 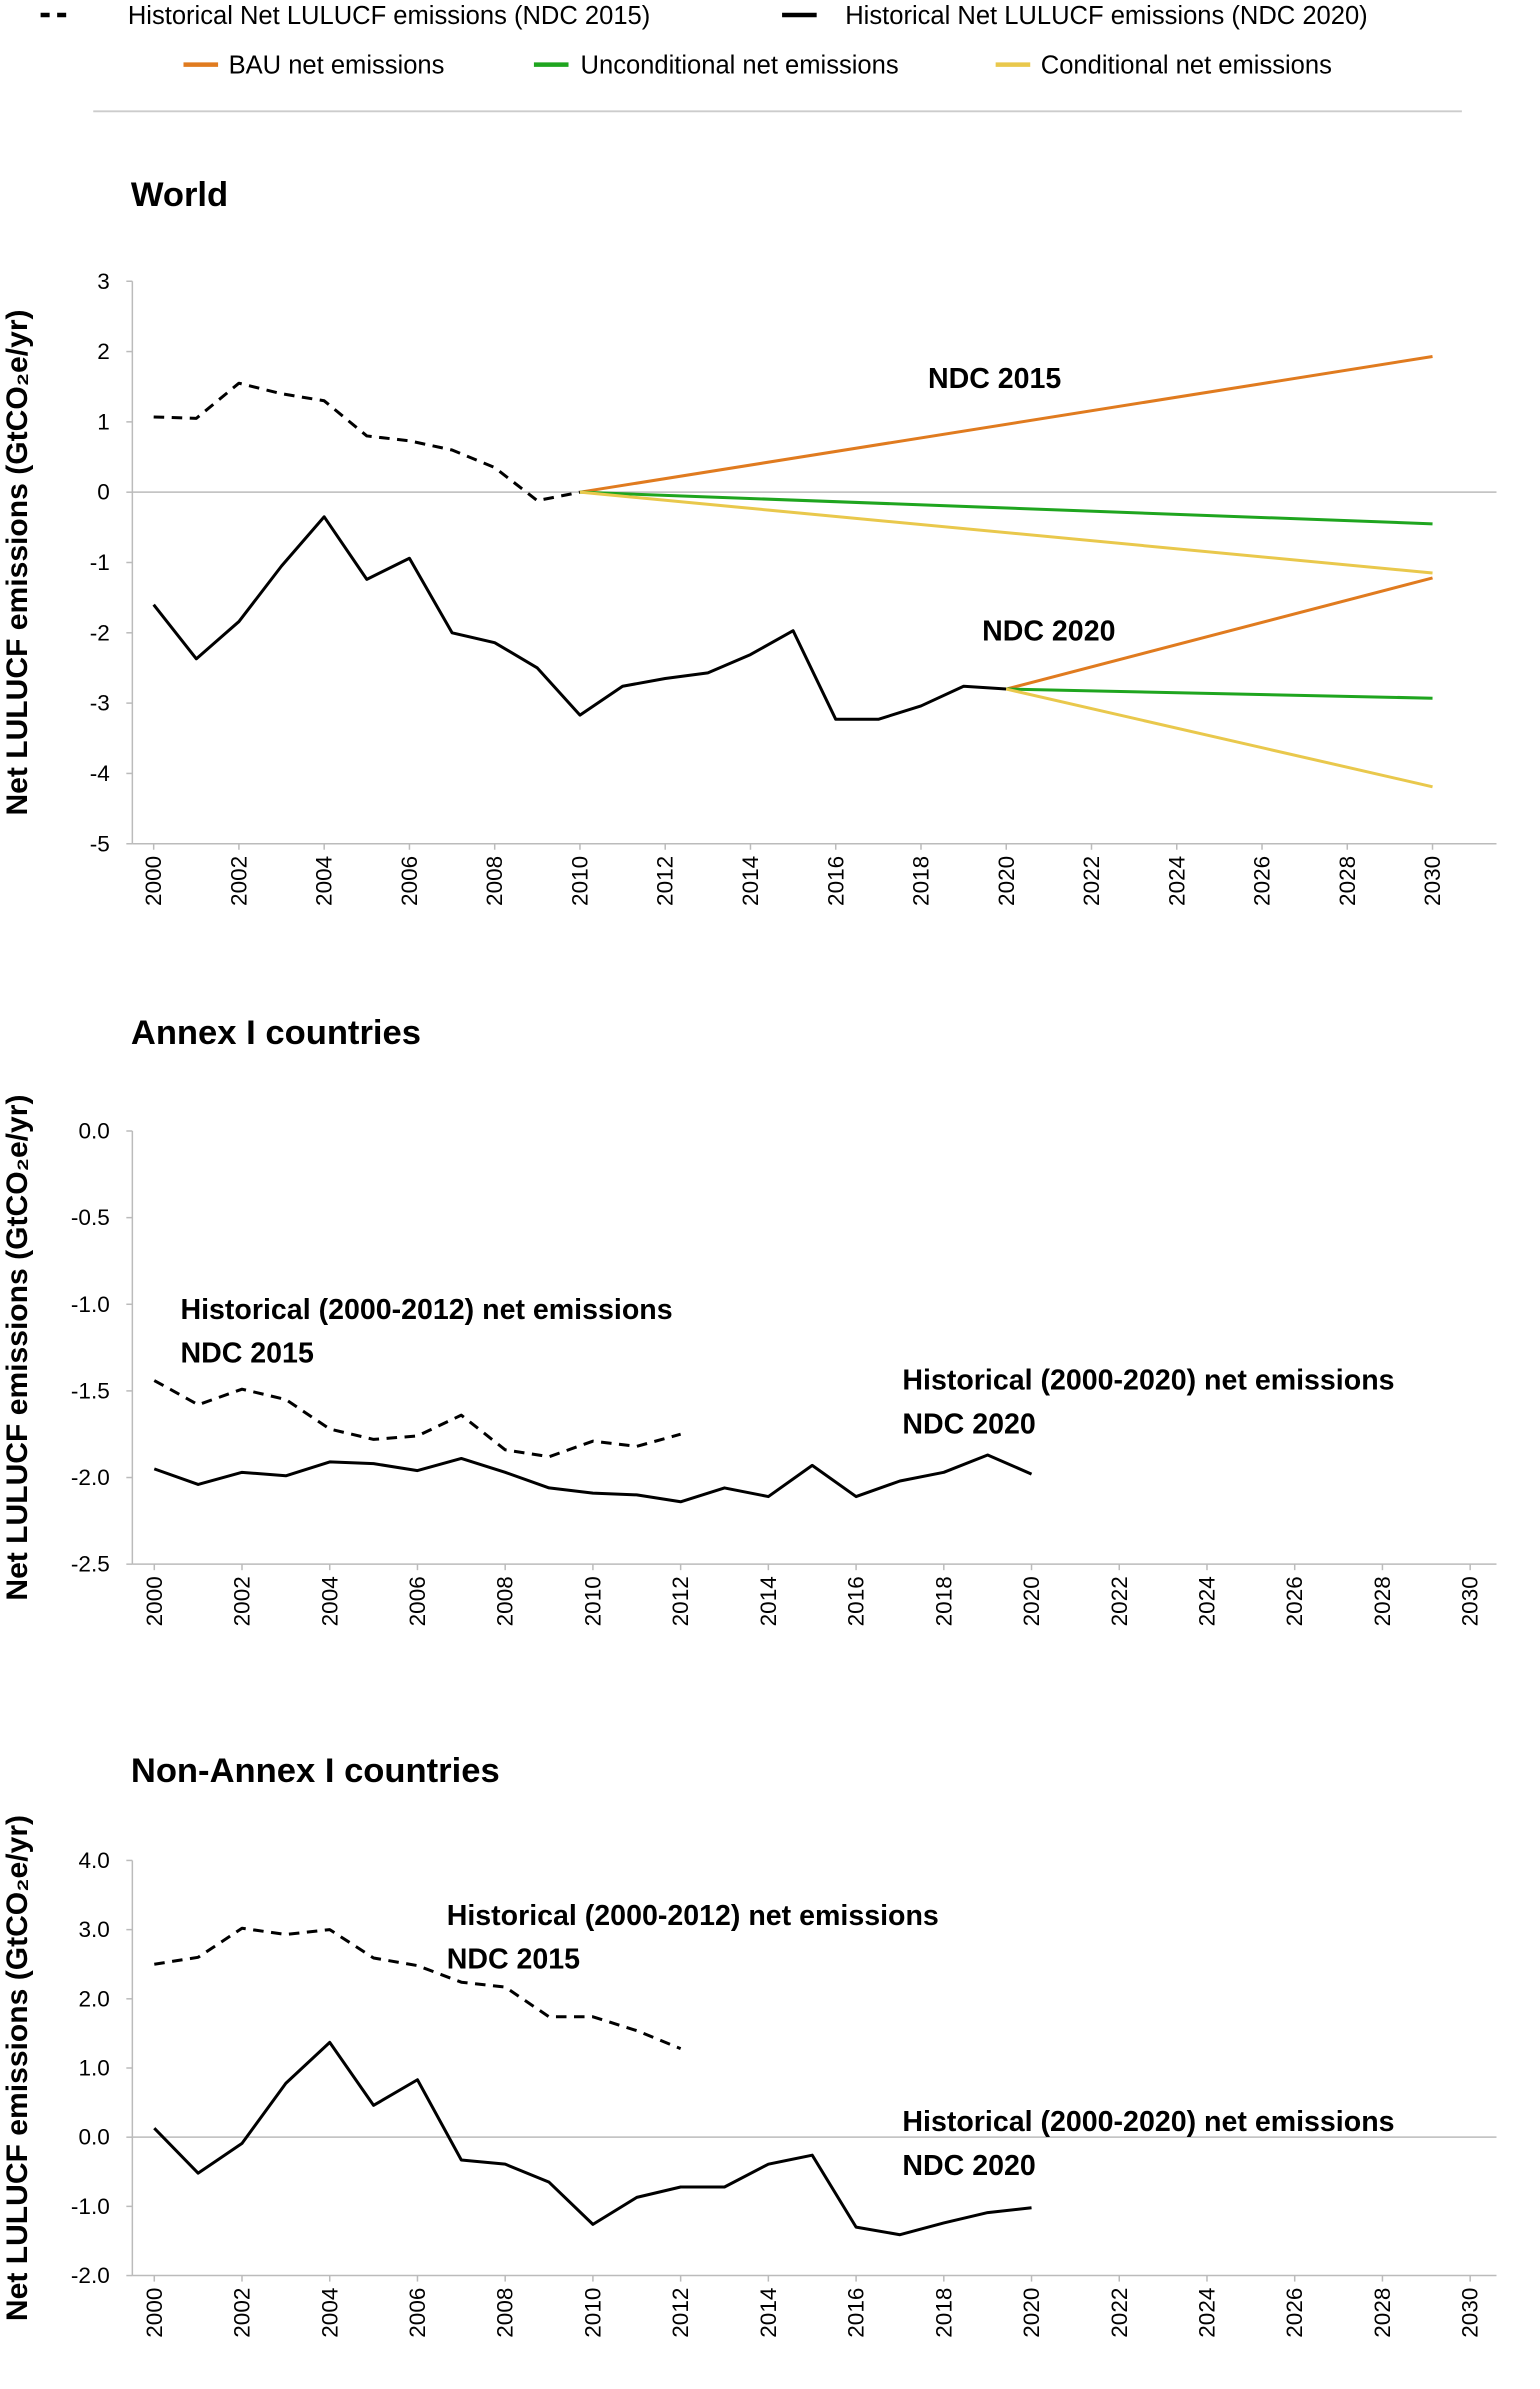 I want to click on legend-label: BAU net emissions, so click(x=337, y=66).